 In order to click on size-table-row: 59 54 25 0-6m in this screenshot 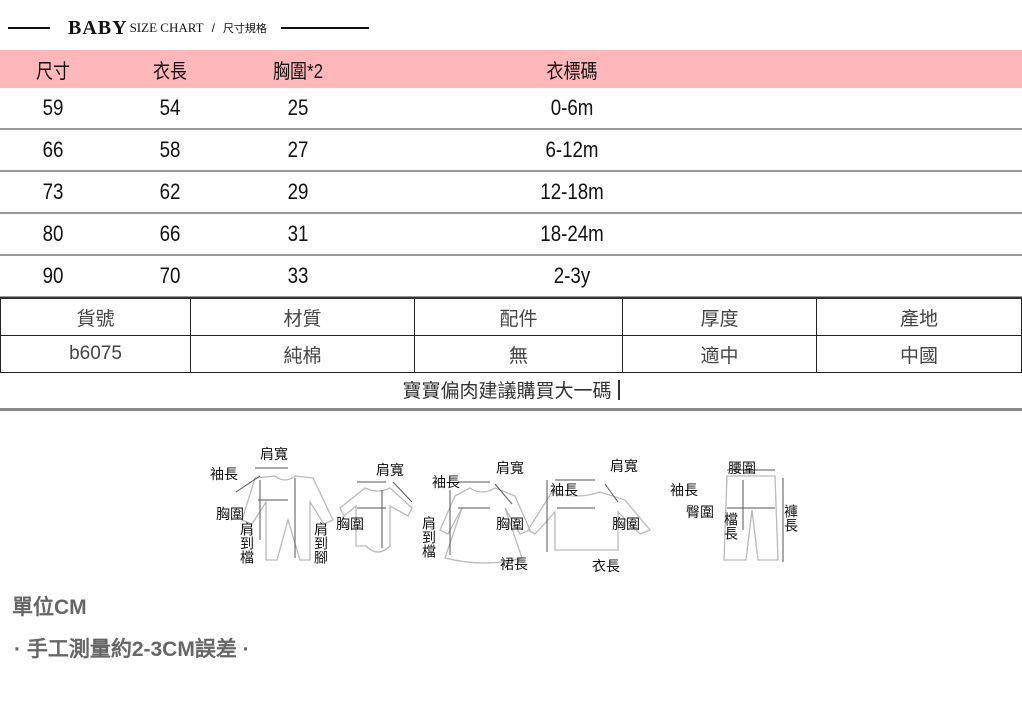, I will do `click(511, 109)`.